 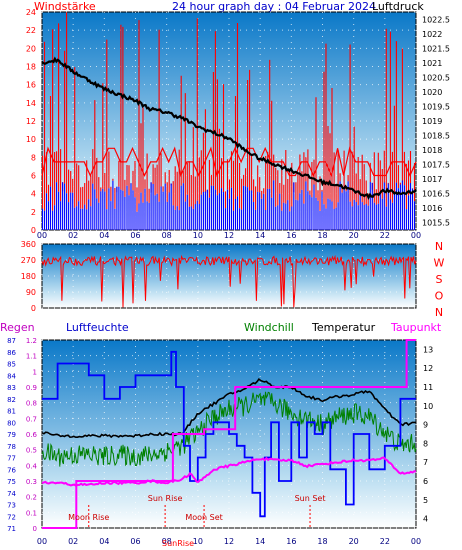 What do you see at coordinates (432, 208) in the screenshot?
I see `pressure-tick-label: 1016` at bounding box center [432, 208].